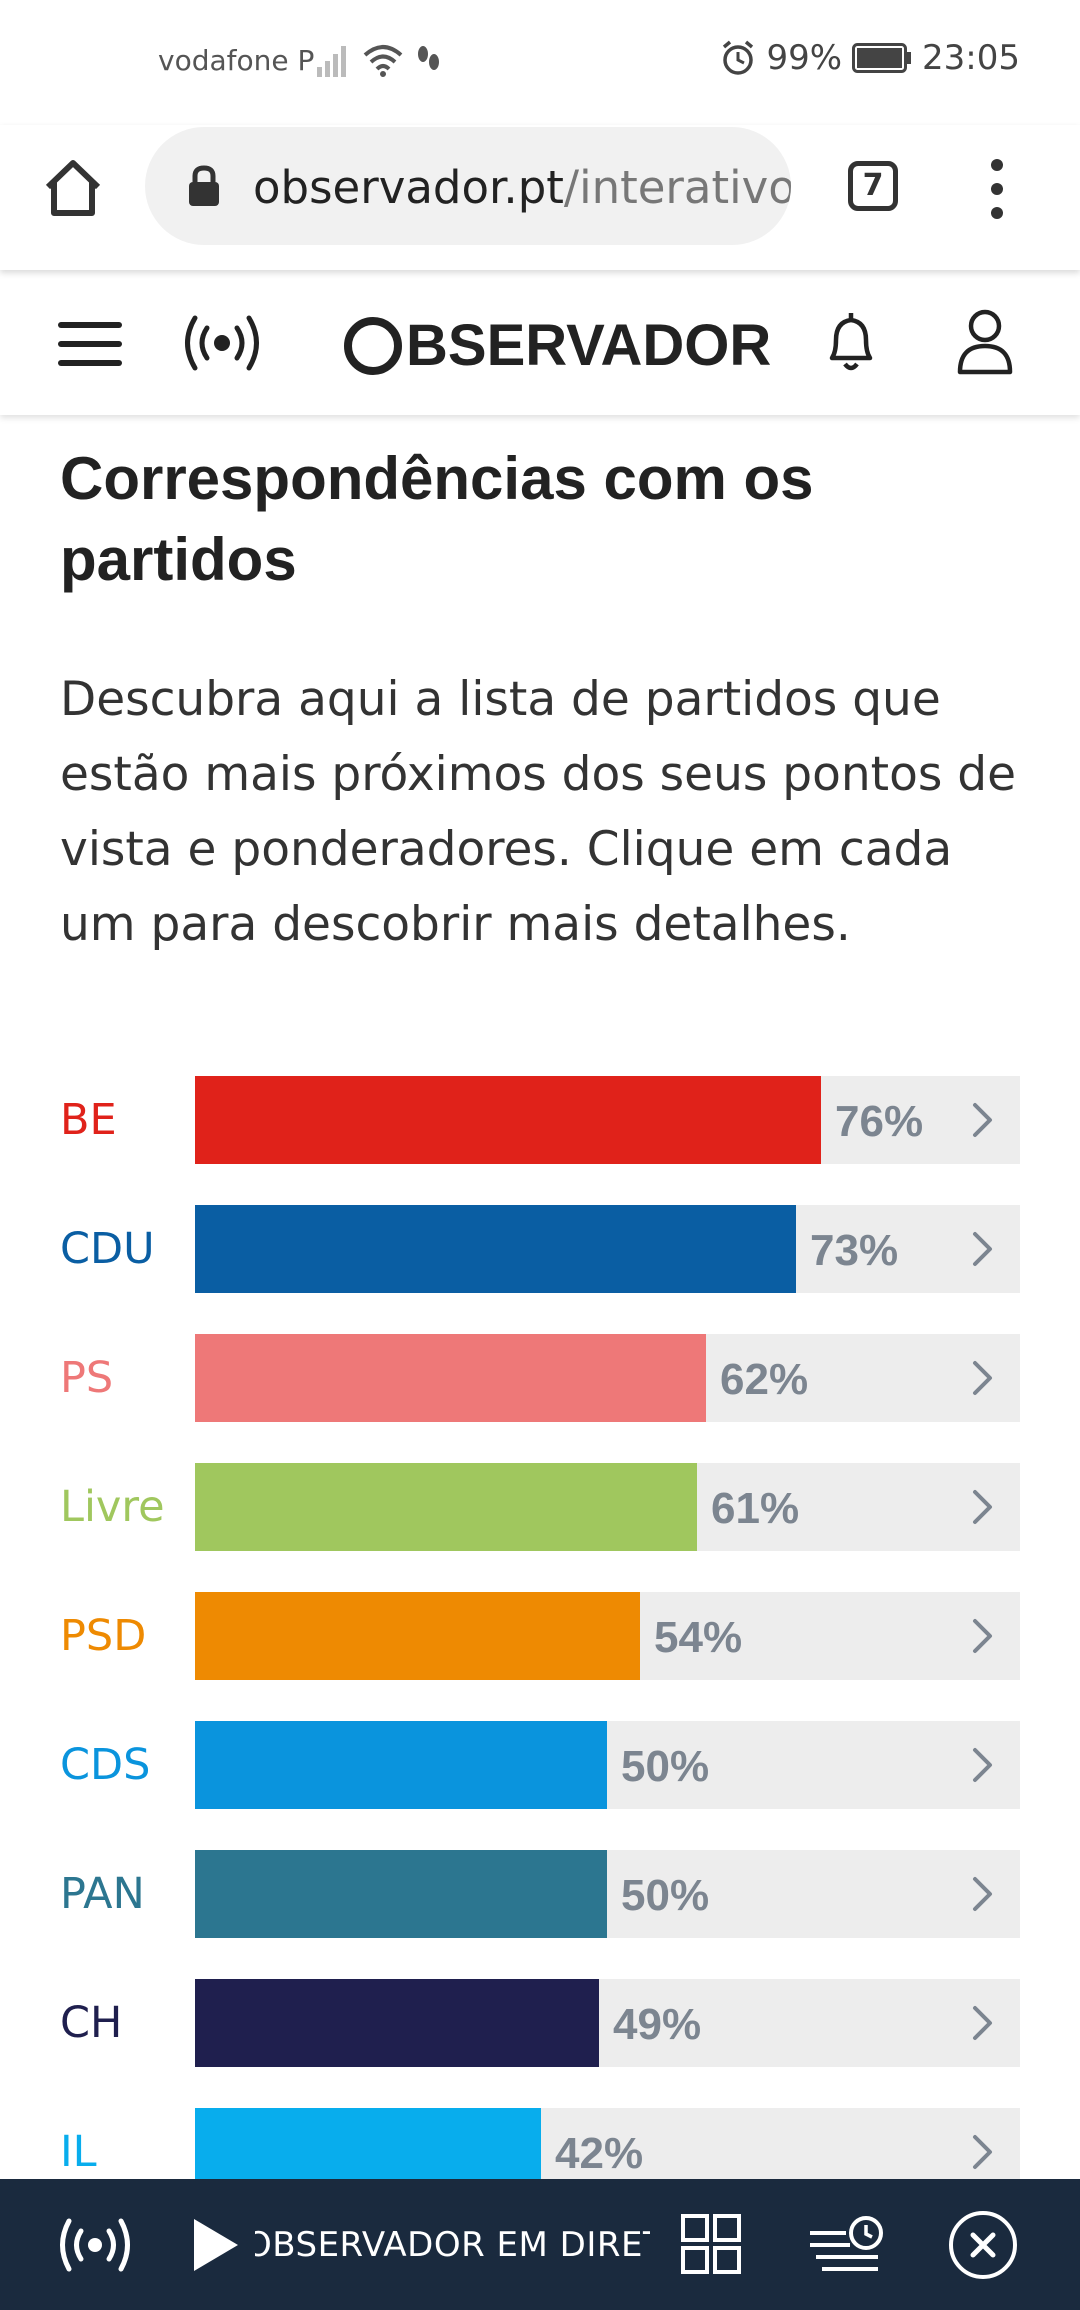  I want to click on match-bar-track: 61%, so click(607, 1507).